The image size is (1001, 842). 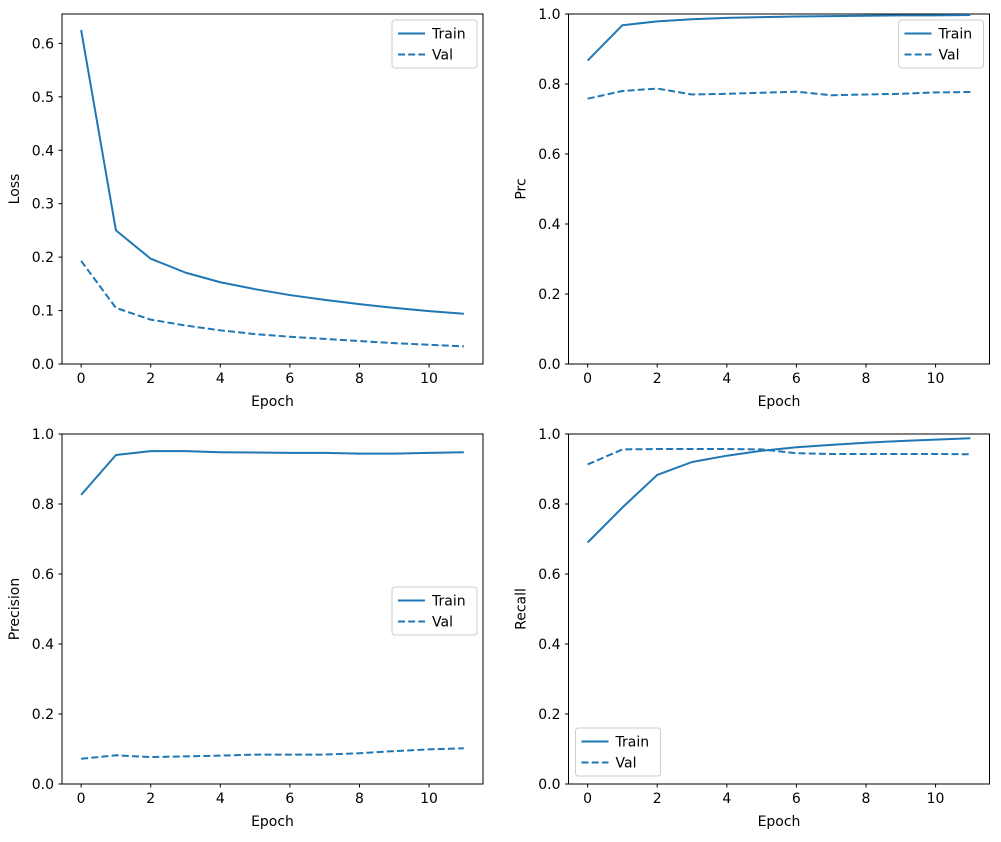 What do you see at coordinates (43, 205) in the screenshot?
I see `y-tick-label: 0.3` at bounding box center [43, 205].